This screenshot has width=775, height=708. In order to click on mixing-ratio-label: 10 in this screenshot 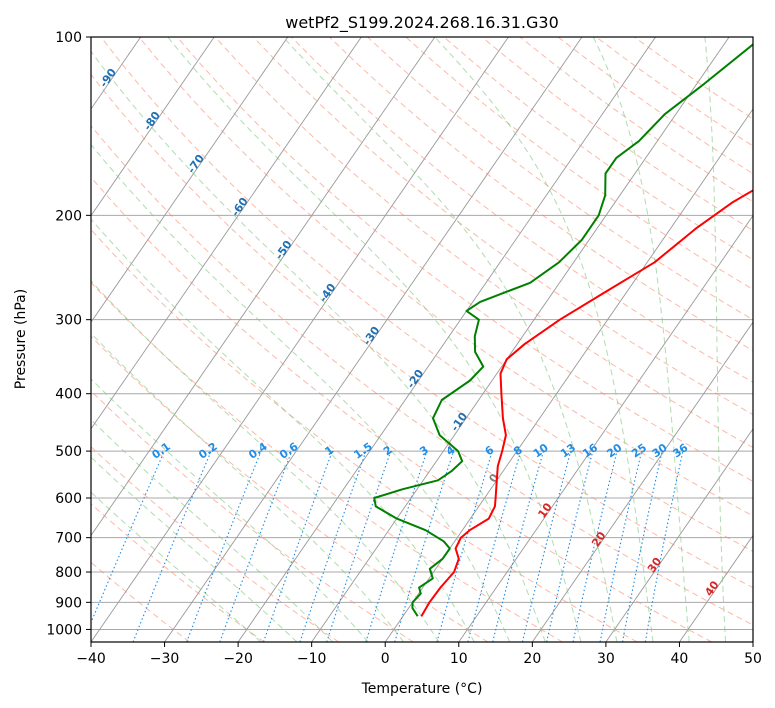, I will do `click(541, 451)`.